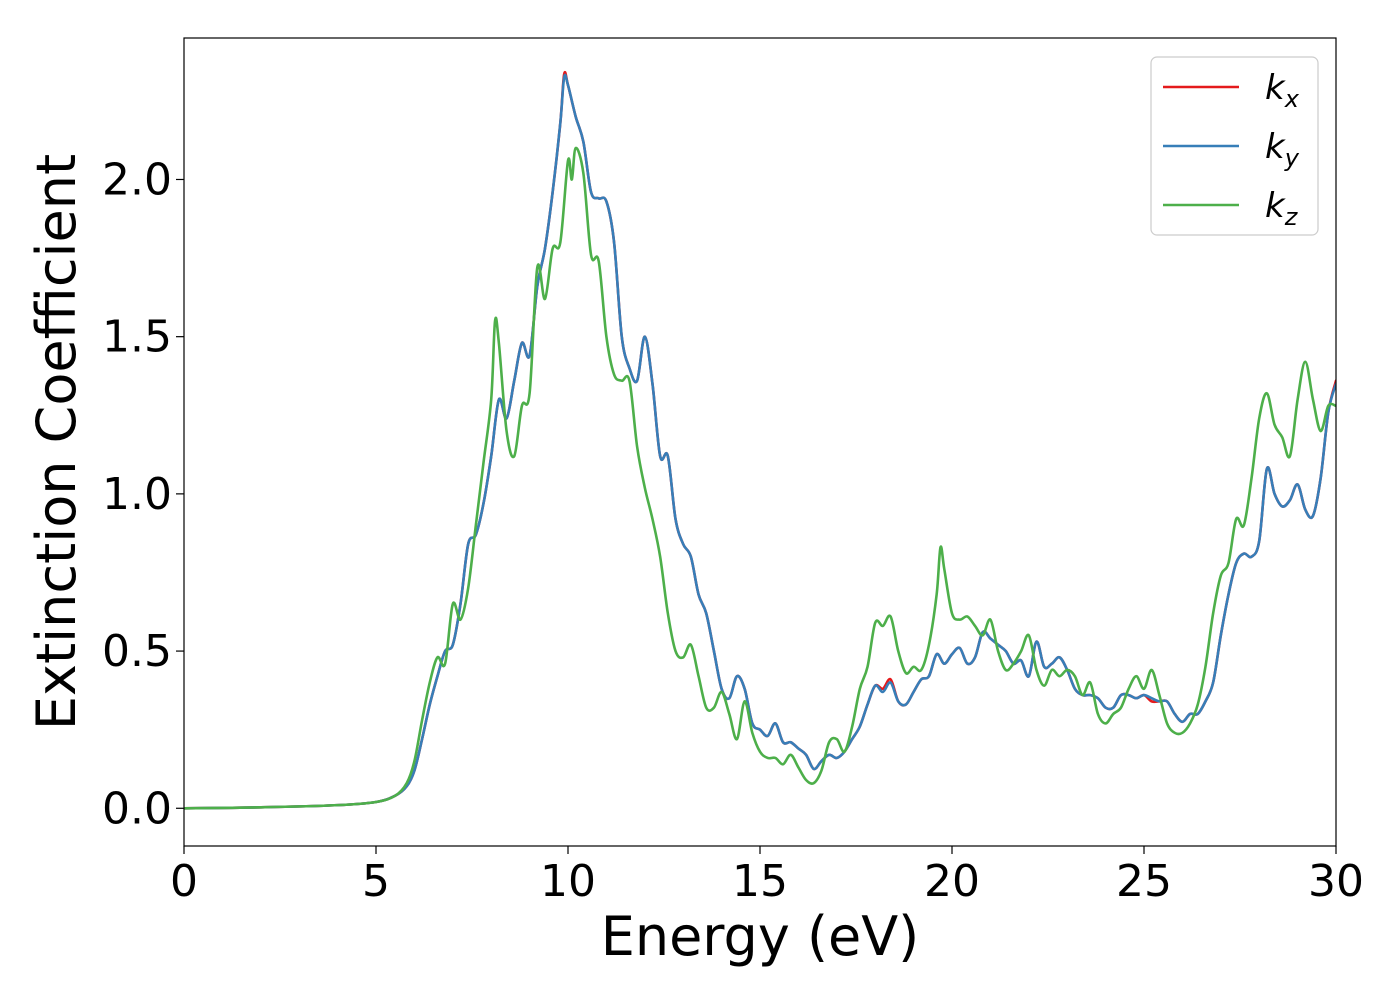  I want to click on legend-label-subscript: z, so click(1291, 217).